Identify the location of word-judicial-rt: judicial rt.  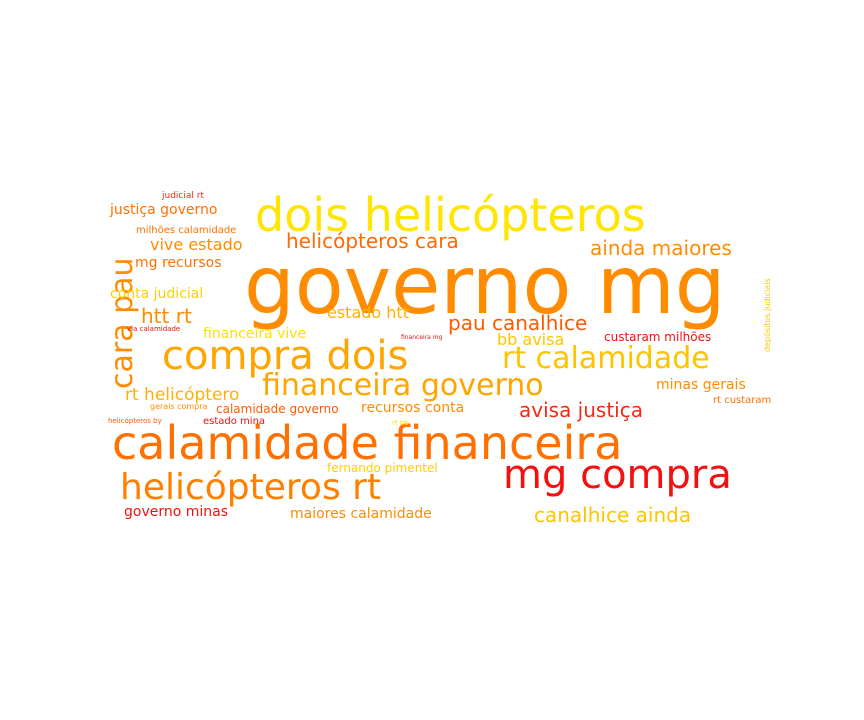
(183, 196).